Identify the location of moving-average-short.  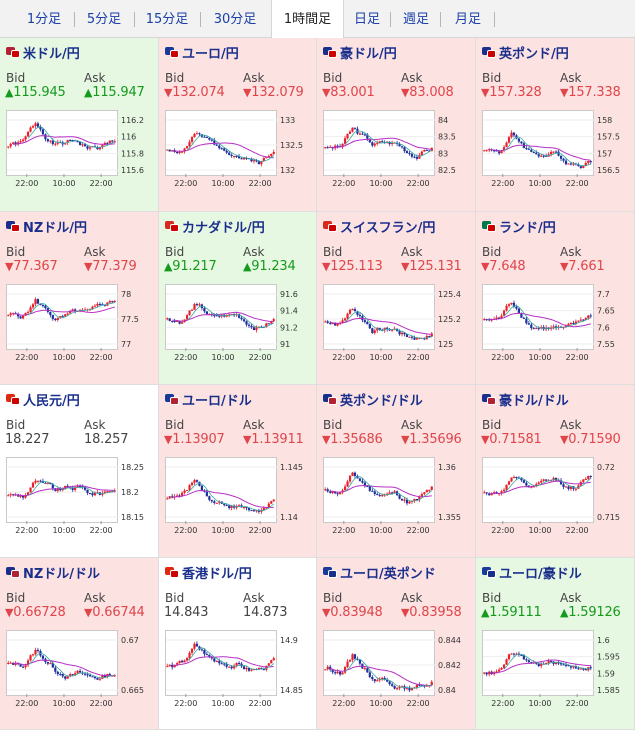
(71, 137).